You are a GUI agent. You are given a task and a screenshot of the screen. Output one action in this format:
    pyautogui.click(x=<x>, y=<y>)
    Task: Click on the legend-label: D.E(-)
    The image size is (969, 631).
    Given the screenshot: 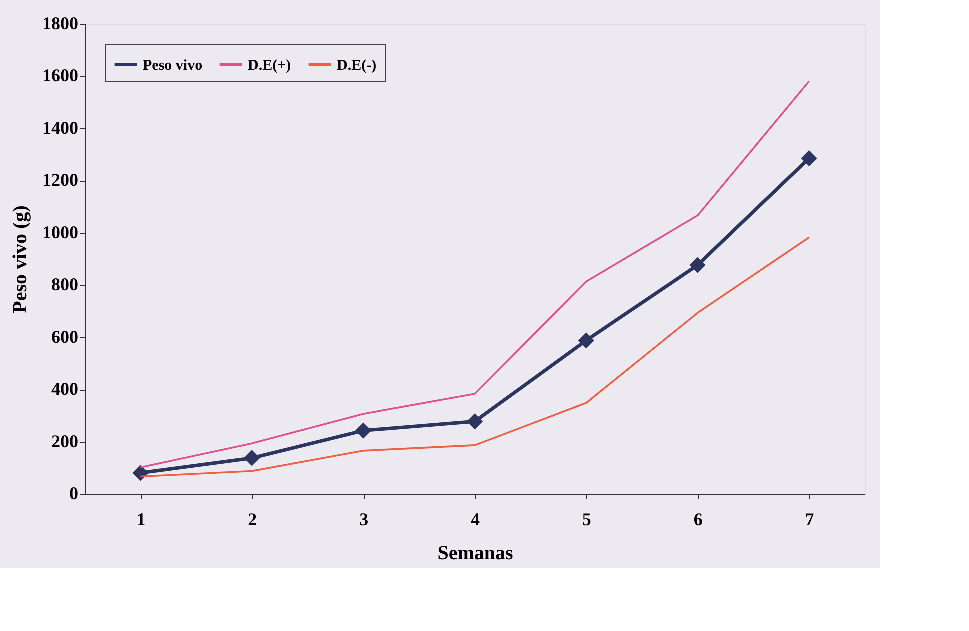 What is the action you would take?
    pyautogui.click(x=357, y=66)
    